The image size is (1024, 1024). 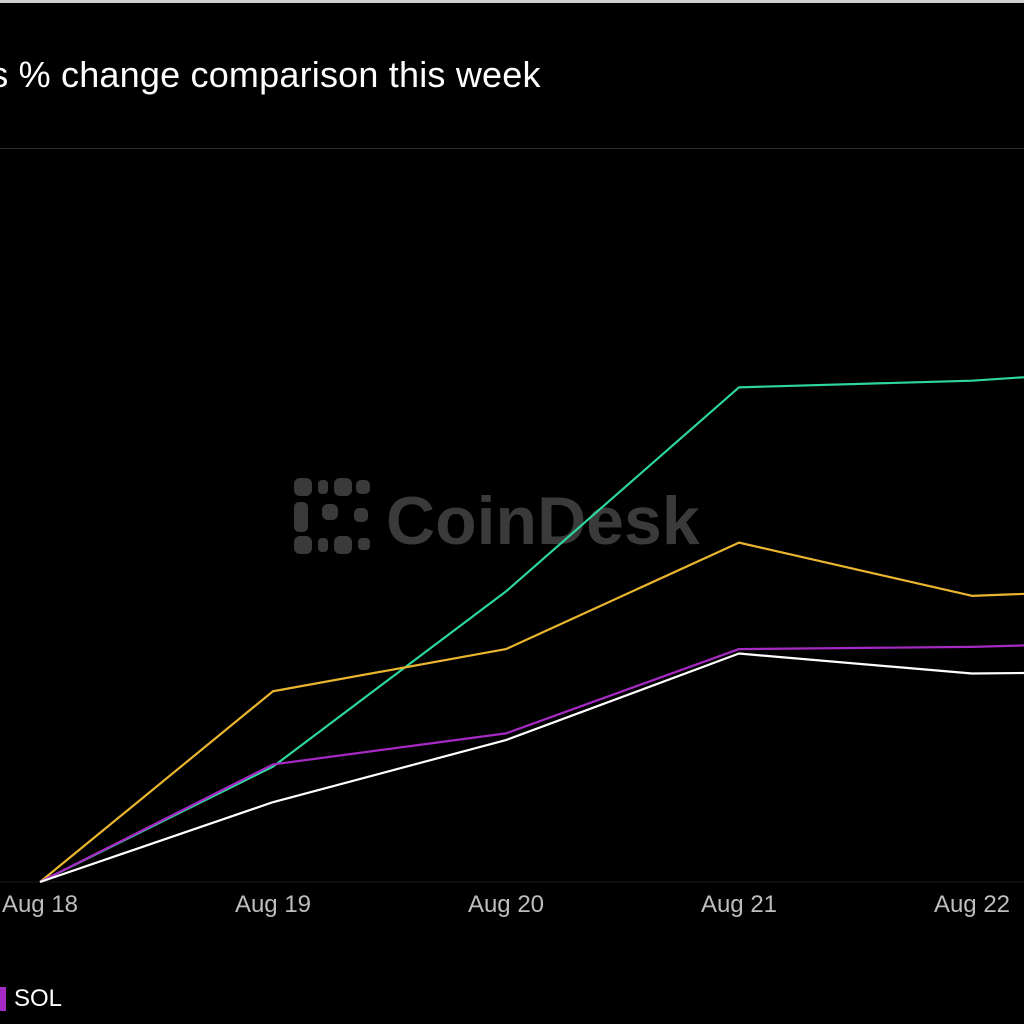 I want to click on legend-swatch-sol, so click(x=3, y=999).